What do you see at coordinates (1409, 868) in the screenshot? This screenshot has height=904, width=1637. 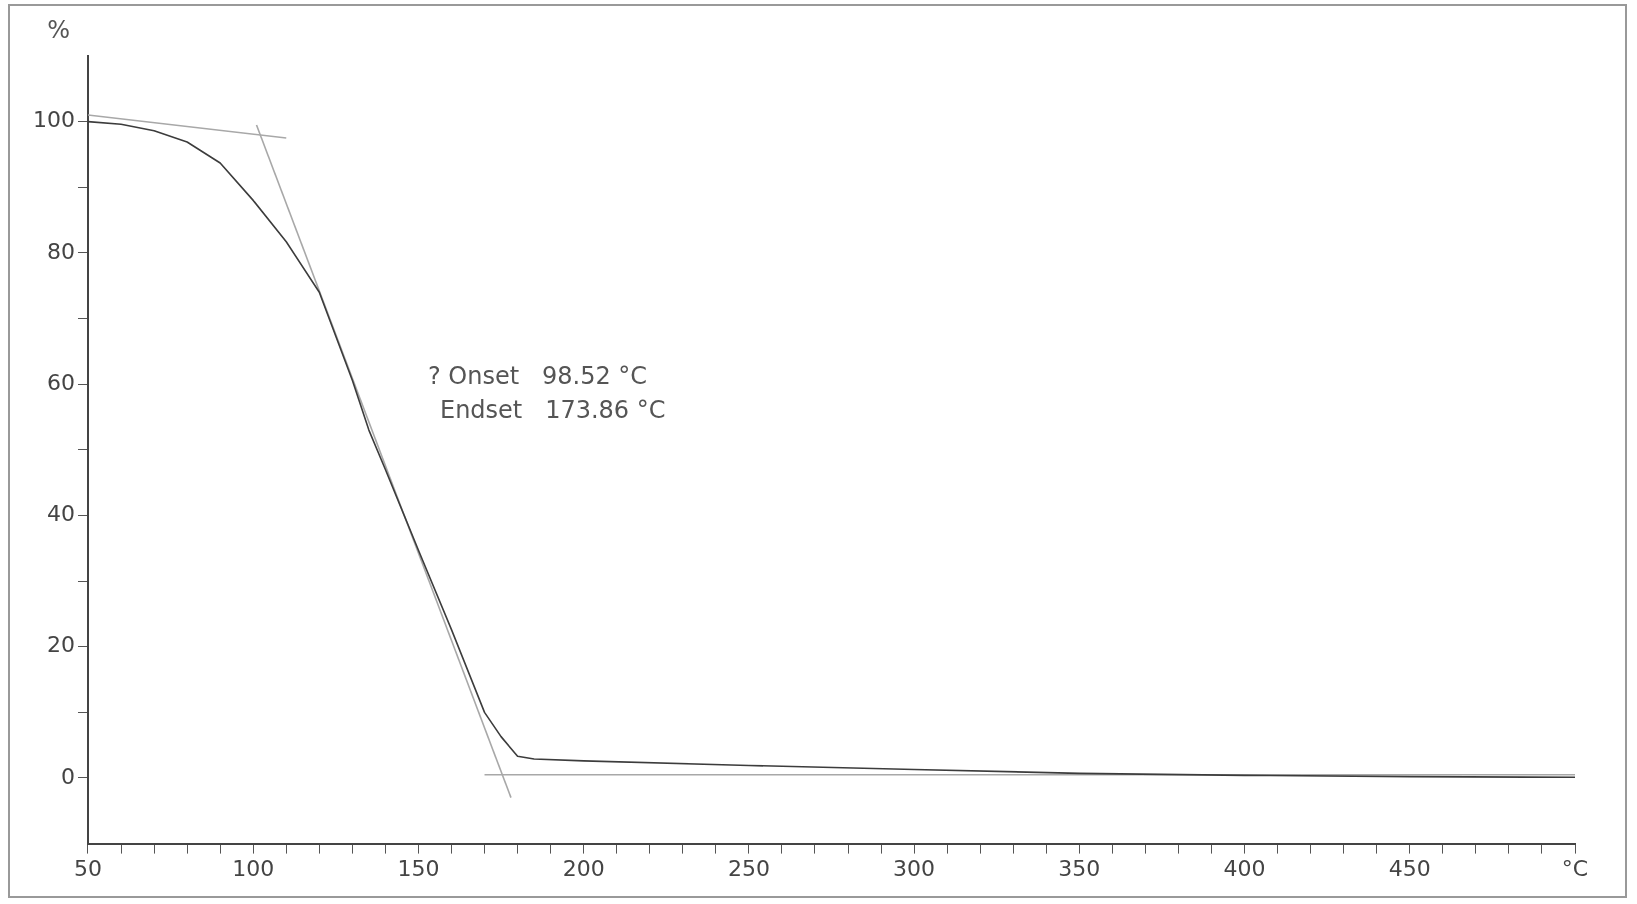 I see `x-tick-label: 450` at bounding box center [1409, 868].